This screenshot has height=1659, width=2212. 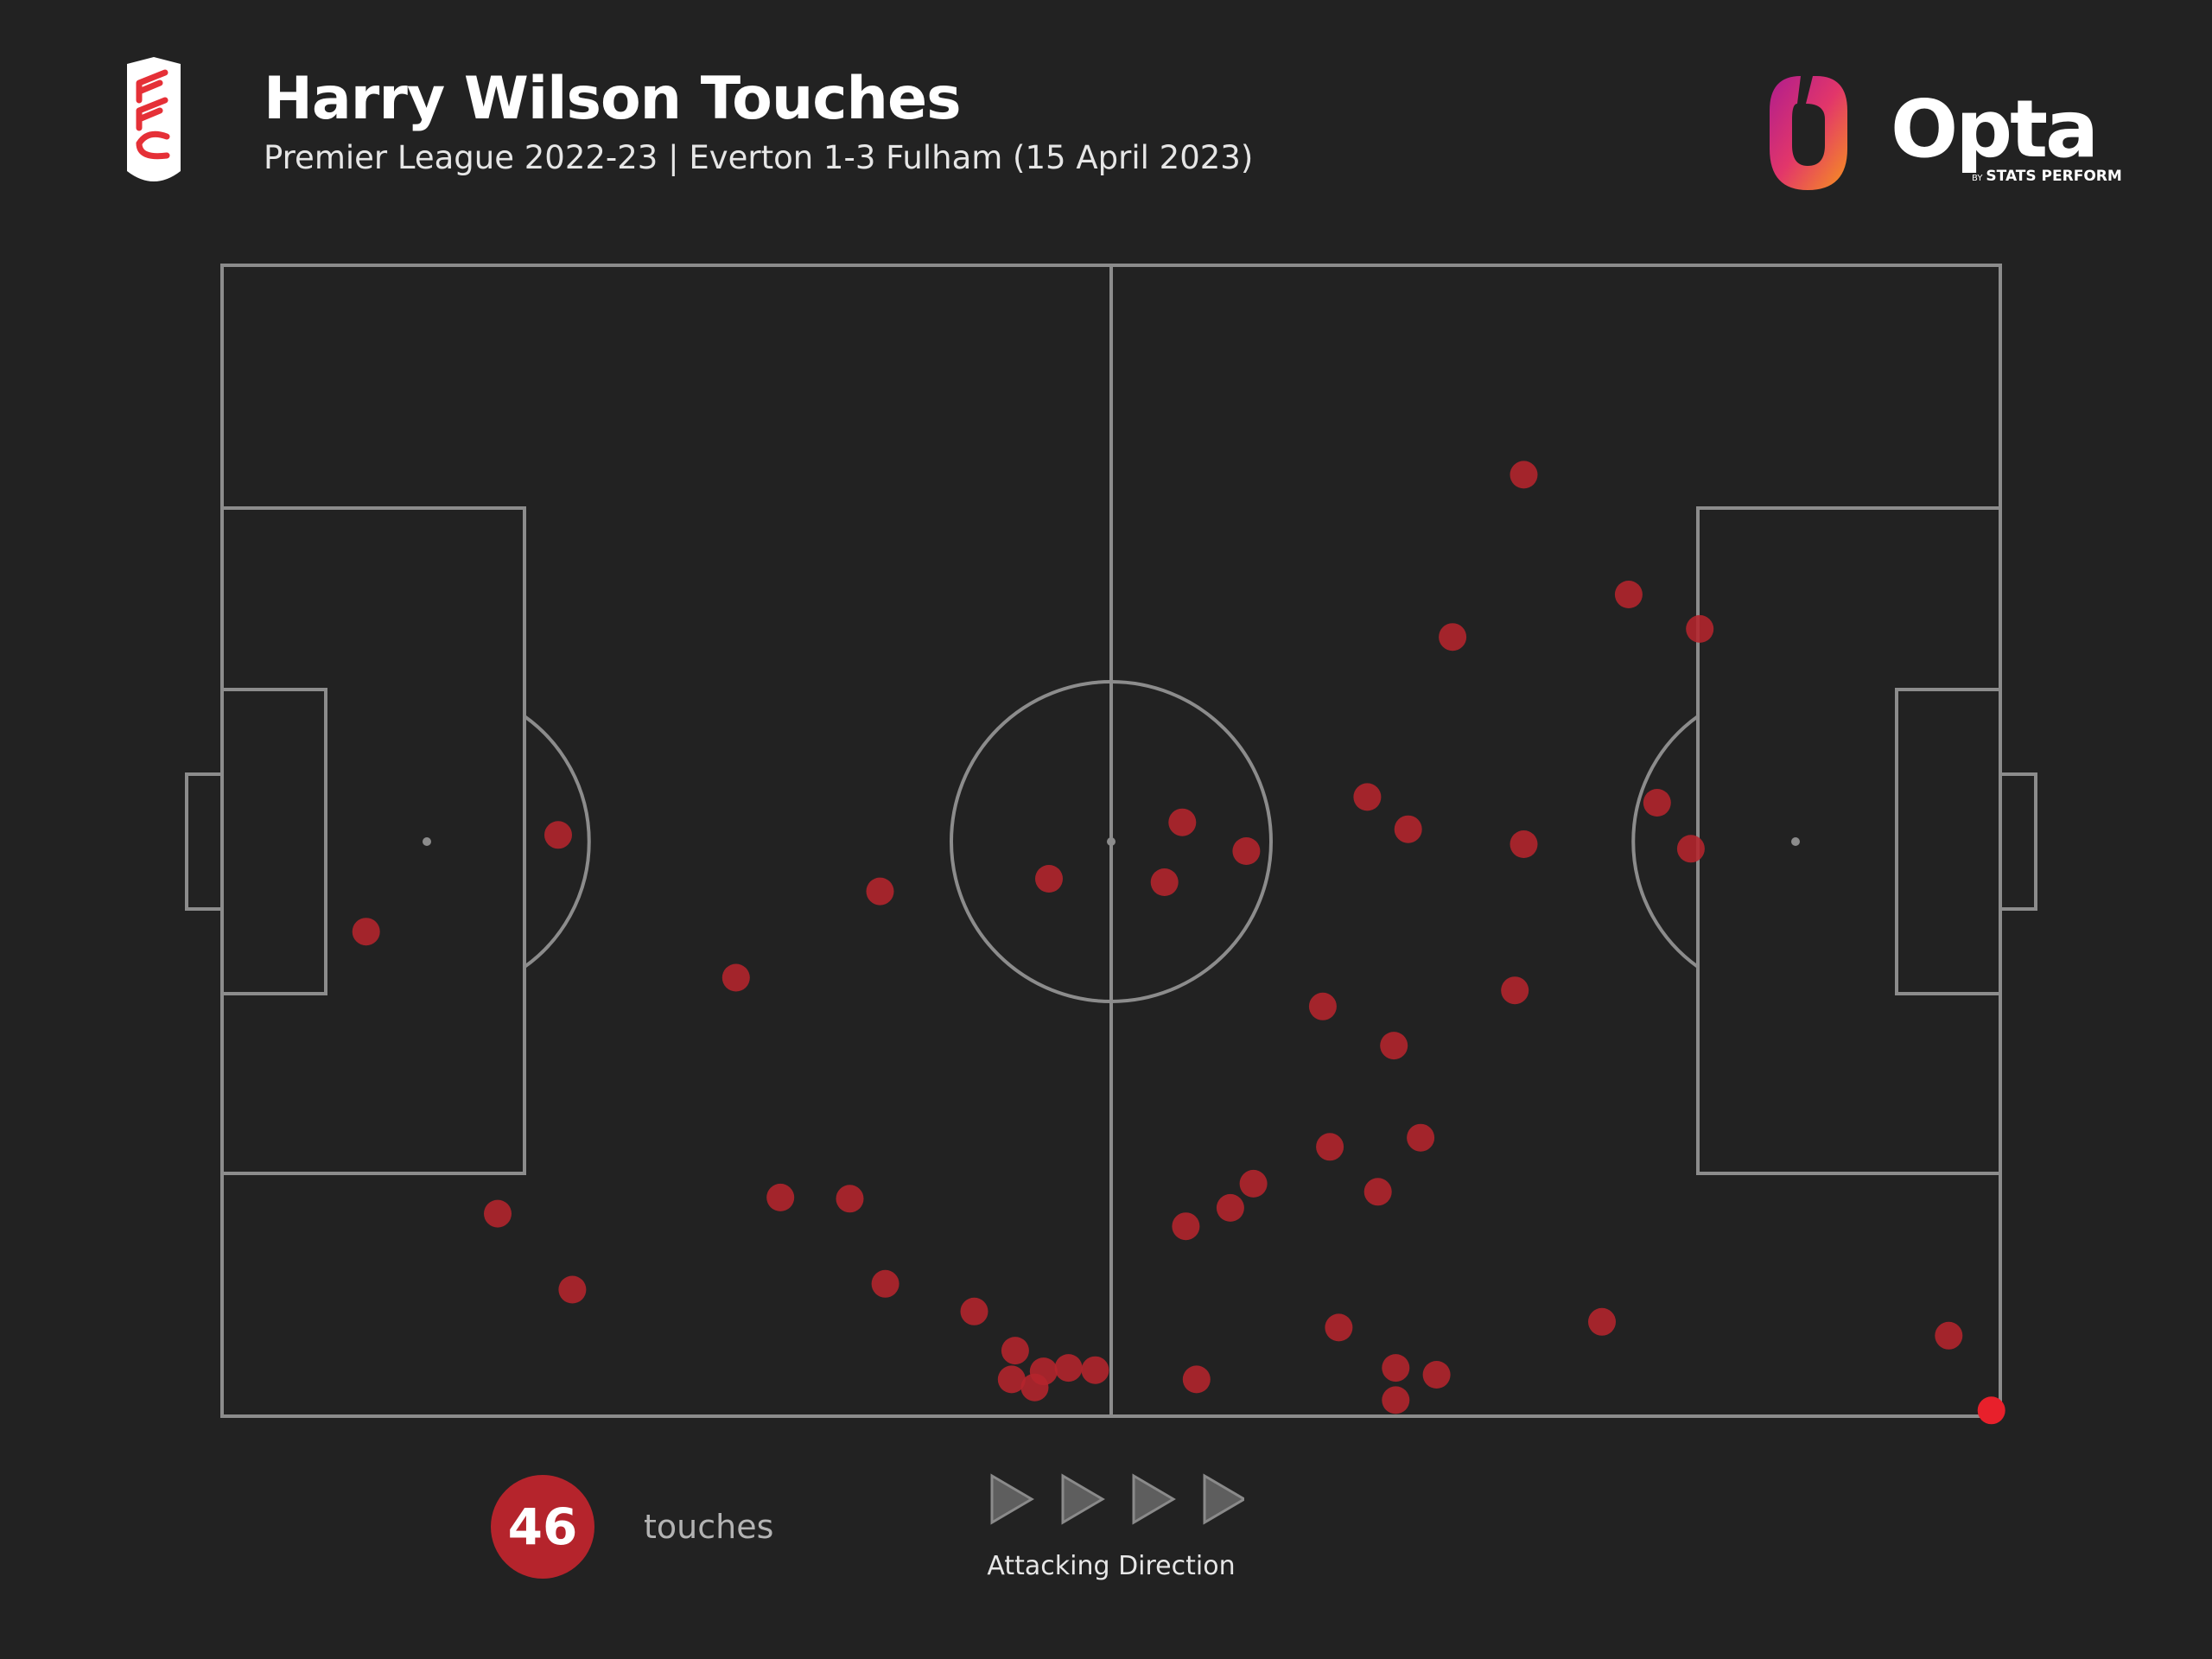 What do you see at coordinates (204, 841) in the screenshot?
I see `left-goal` at bounding box center [204, 841].